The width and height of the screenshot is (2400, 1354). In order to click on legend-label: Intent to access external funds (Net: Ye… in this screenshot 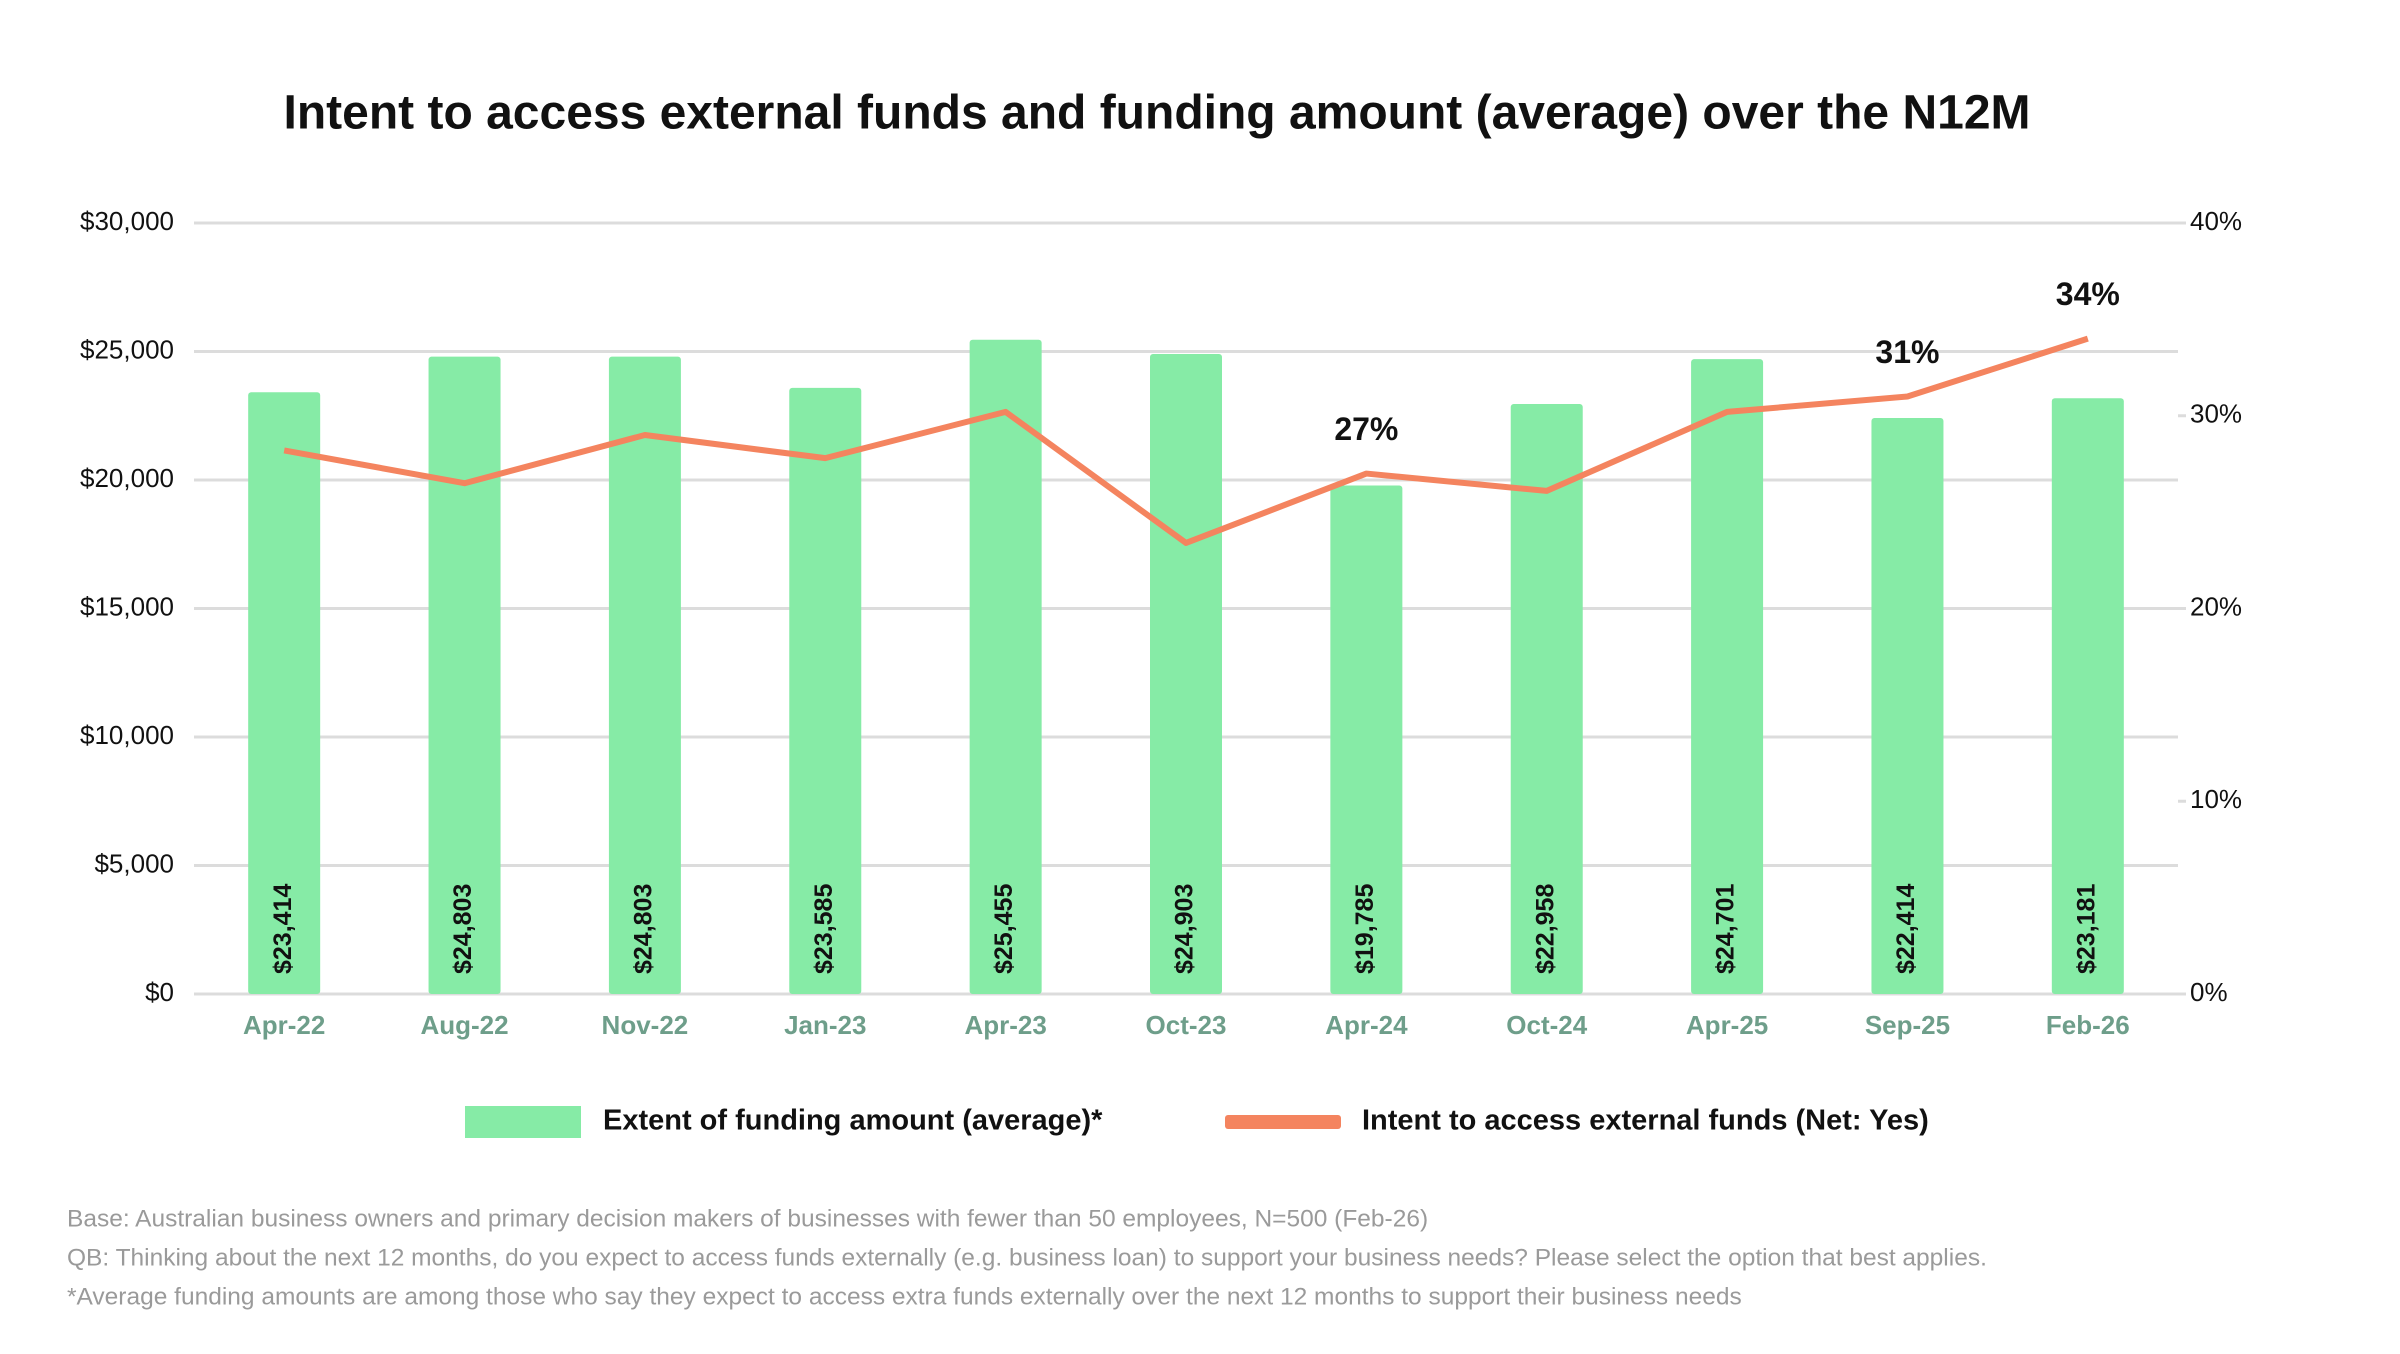, I will do `click(1645, 1121)`.